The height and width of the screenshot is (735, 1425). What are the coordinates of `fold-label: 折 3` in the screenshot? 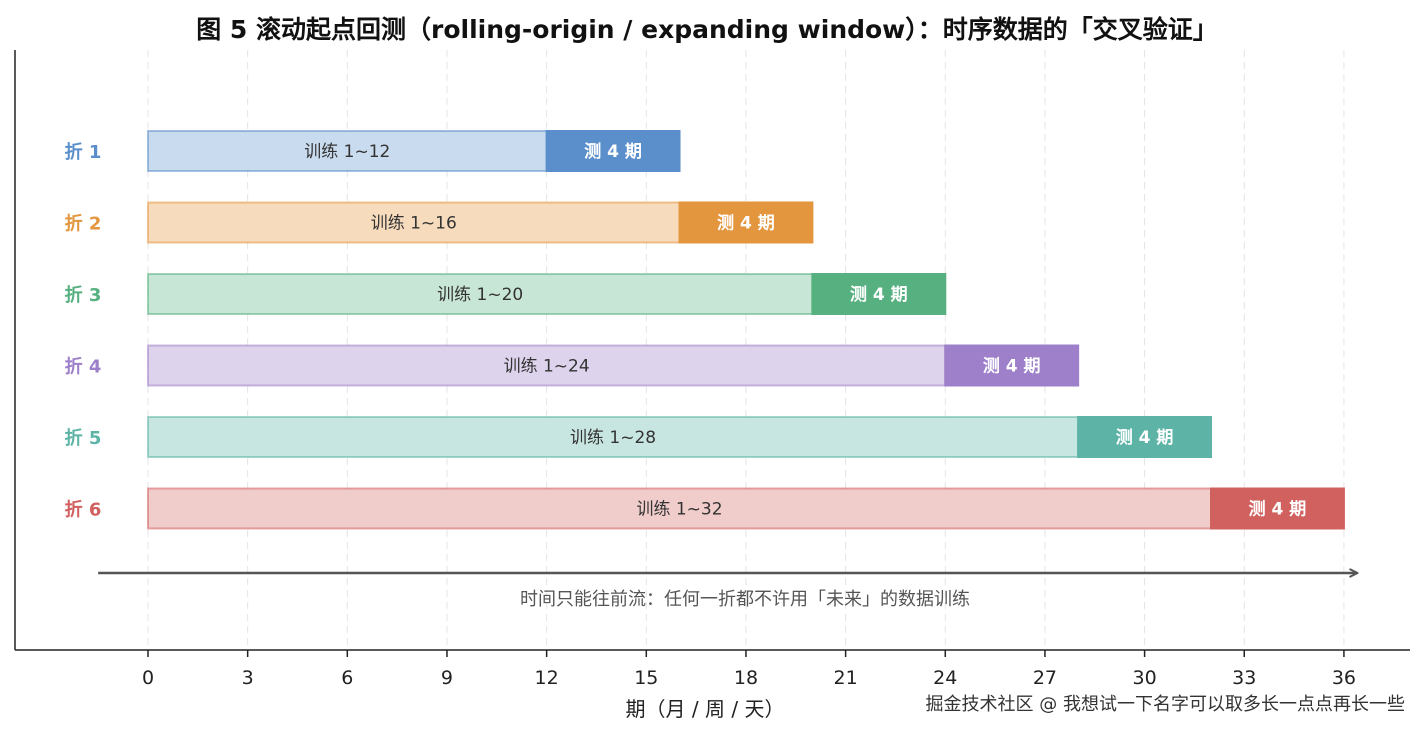 It's located at (83, 295).